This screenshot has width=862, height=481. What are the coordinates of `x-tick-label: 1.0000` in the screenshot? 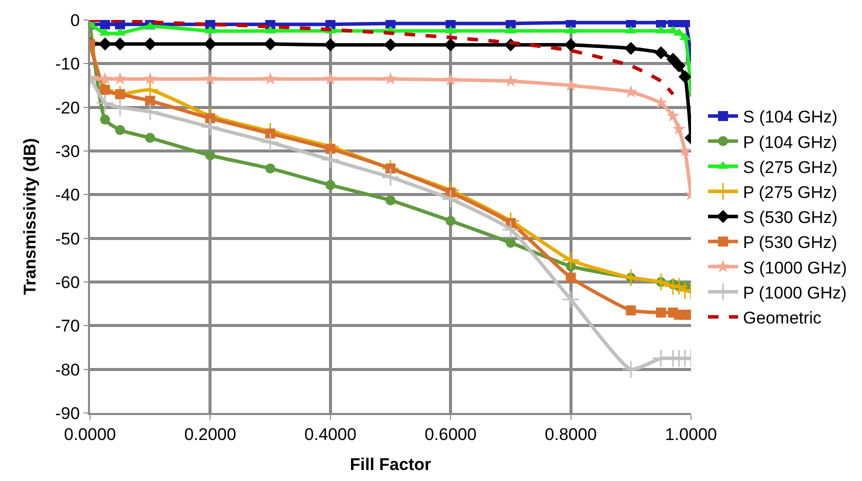 It's located at (691, 434).